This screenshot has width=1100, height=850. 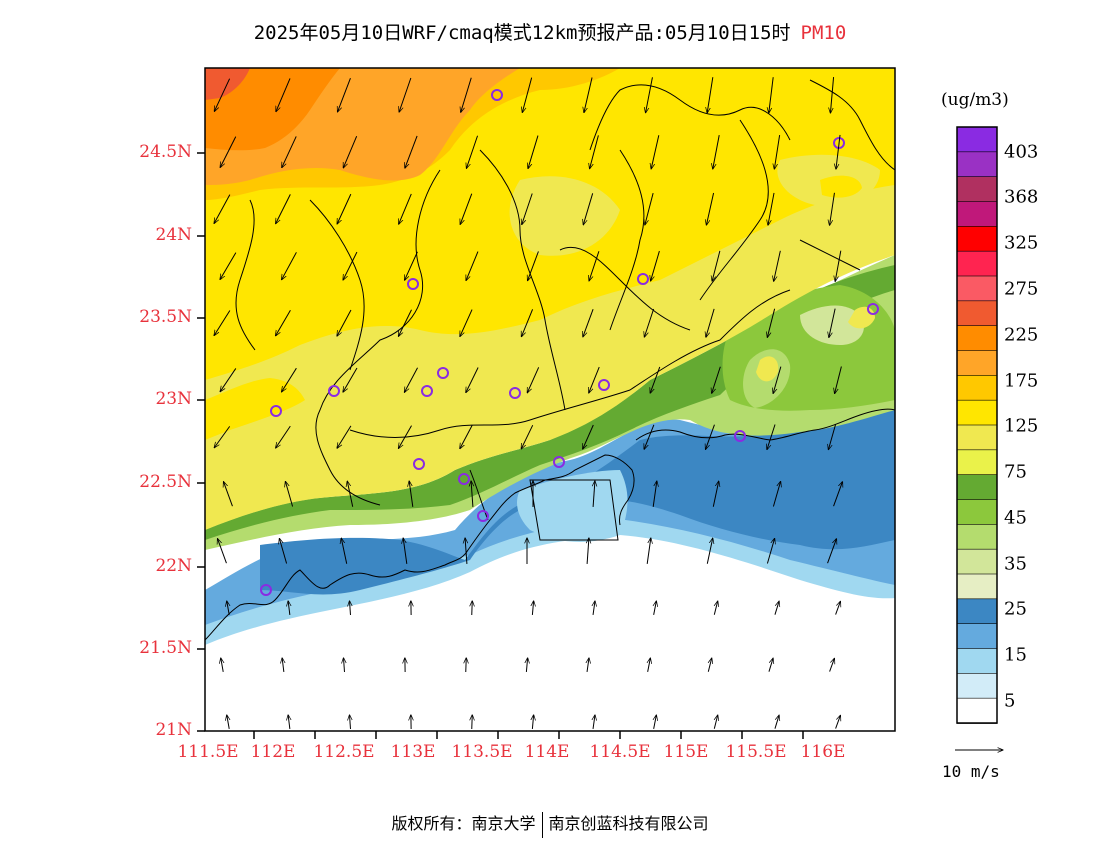 What do you see at coordinates (165, 152) in the screenshot?
I see `lat-label: 24.5N` at bounding box center [165, 152].